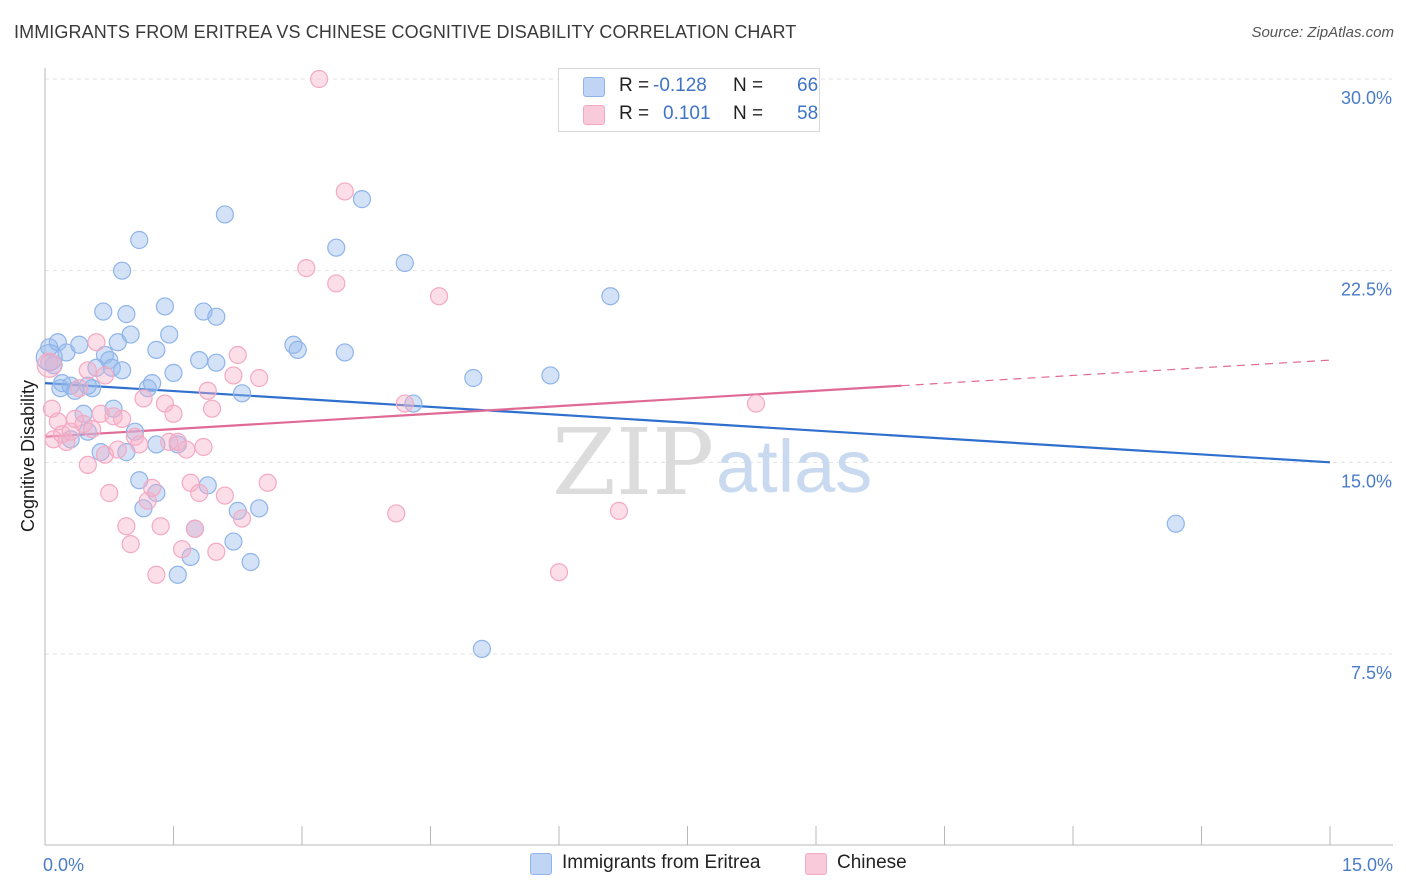  What do you see at coordinates (687, 113) in the screenshot?
I see `legend-r-value: 0.101` at bounding box center [687, 113].